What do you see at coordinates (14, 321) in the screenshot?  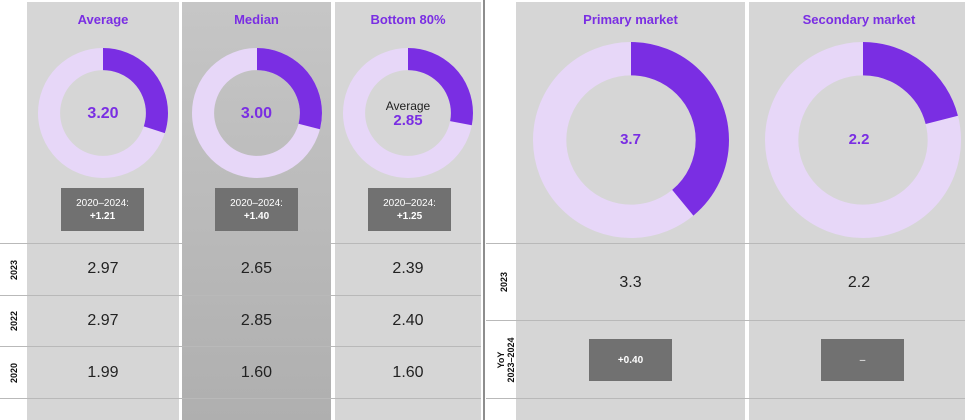 I see `row-label-2022: 2022` at bounding box center [14, 321].